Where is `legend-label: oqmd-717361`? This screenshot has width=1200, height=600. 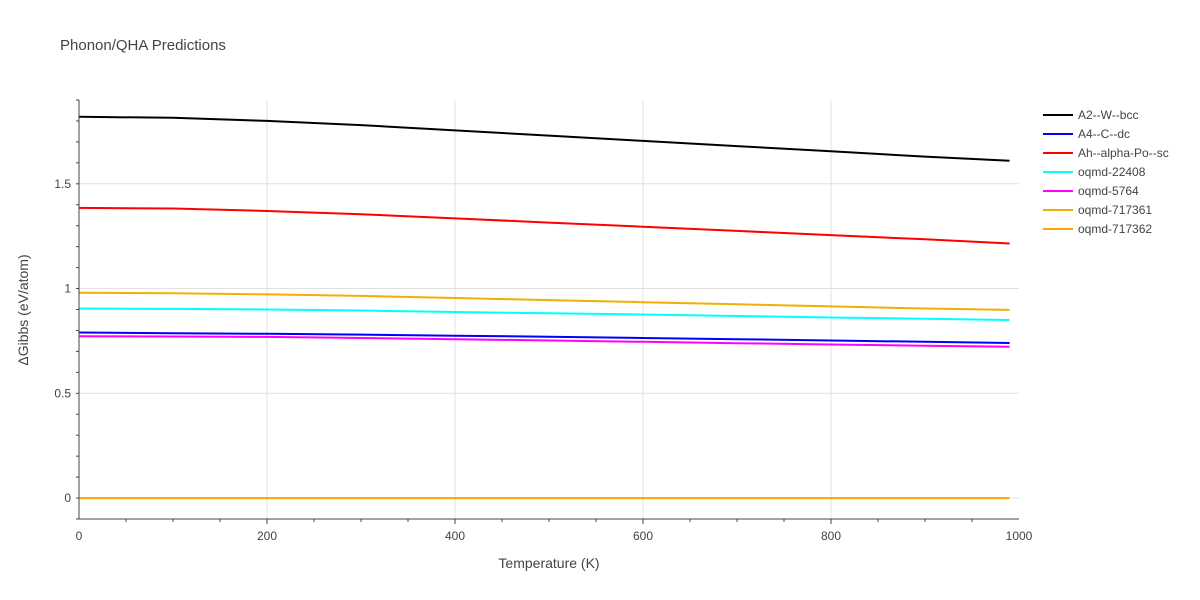 legend-label: oqmd-717361 is located at coordinates (1115, 210).